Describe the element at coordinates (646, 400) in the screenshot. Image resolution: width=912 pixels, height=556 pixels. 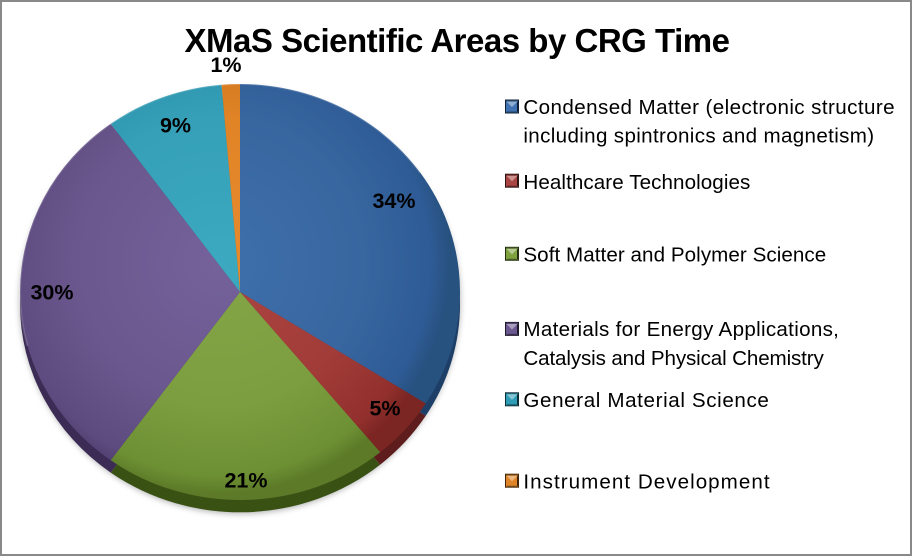
I see `svg-text: General Material Science` at that location.